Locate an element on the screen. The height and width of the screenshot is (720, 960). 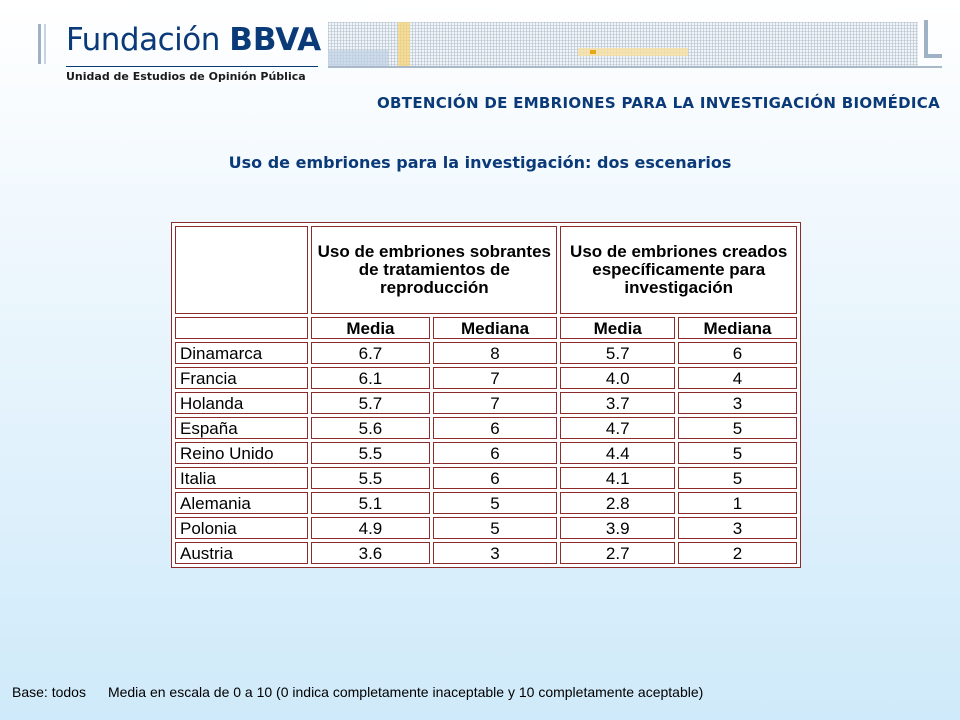
subheader-blank is located at coordinates (242, 328).